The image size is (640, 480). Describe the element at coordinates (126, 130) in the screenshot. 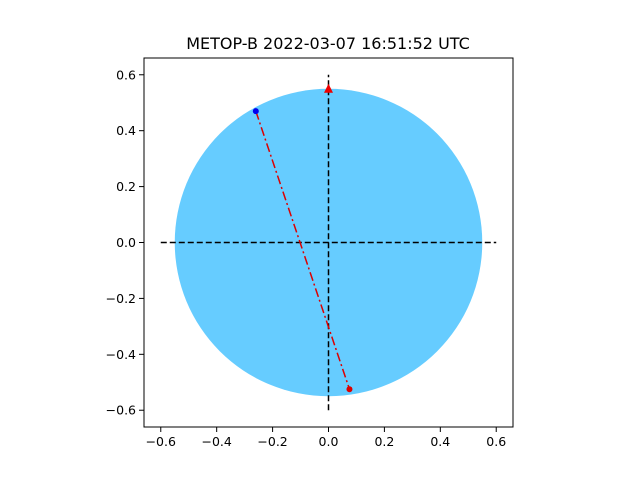

I see `y-tick-label: 0.4` at that location.